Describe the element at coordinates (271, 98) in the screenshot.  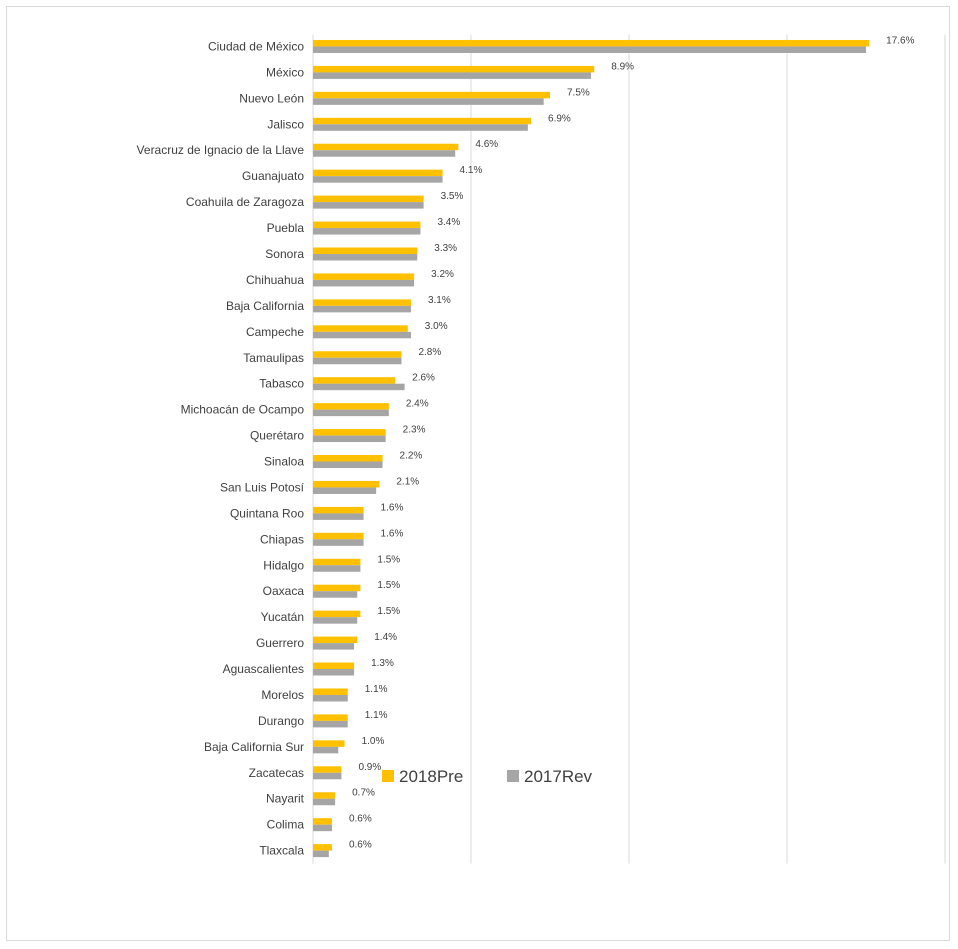
I see `category-label: Nuevo León` at that location.